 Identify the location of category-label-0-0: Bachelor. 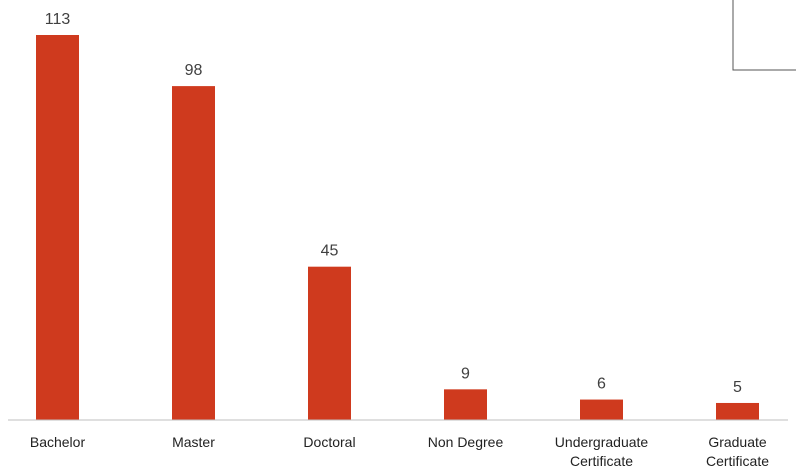
(58, 442).